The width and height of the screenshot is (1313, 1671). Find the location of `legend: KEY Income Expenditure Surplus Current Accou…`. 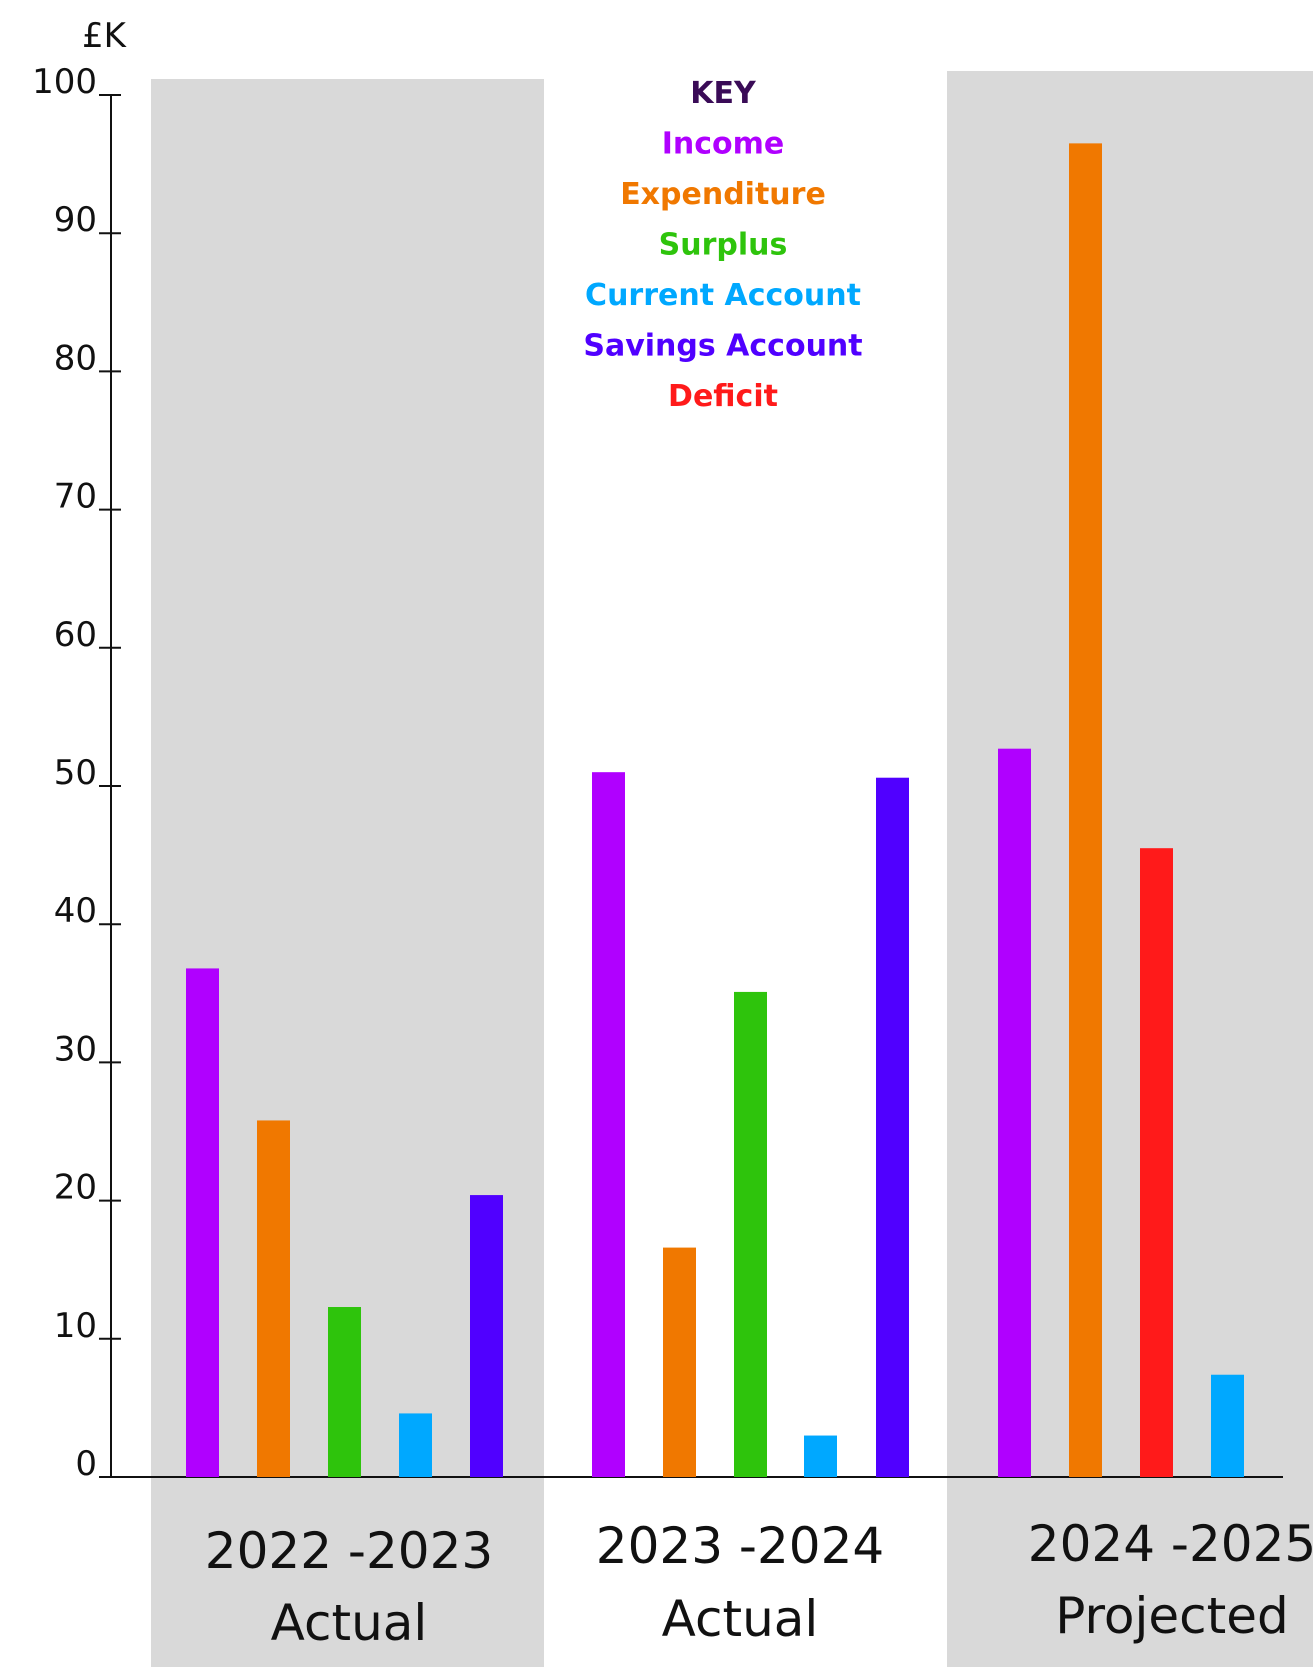

legend: KEY Income Expenditure Surplus Current Accou… is located at coordinates (722, 245).